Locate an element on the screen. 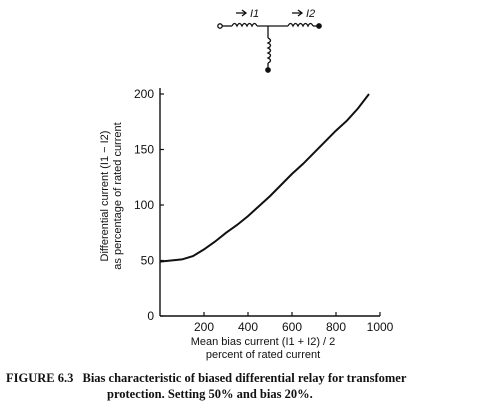 The image size is (491, 412). terminal-left is located at coordinates (220, 26).